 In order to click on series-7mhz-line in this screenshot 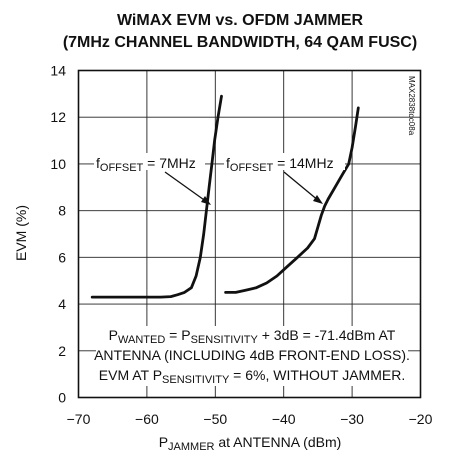, I will do `click(156, 196)`.